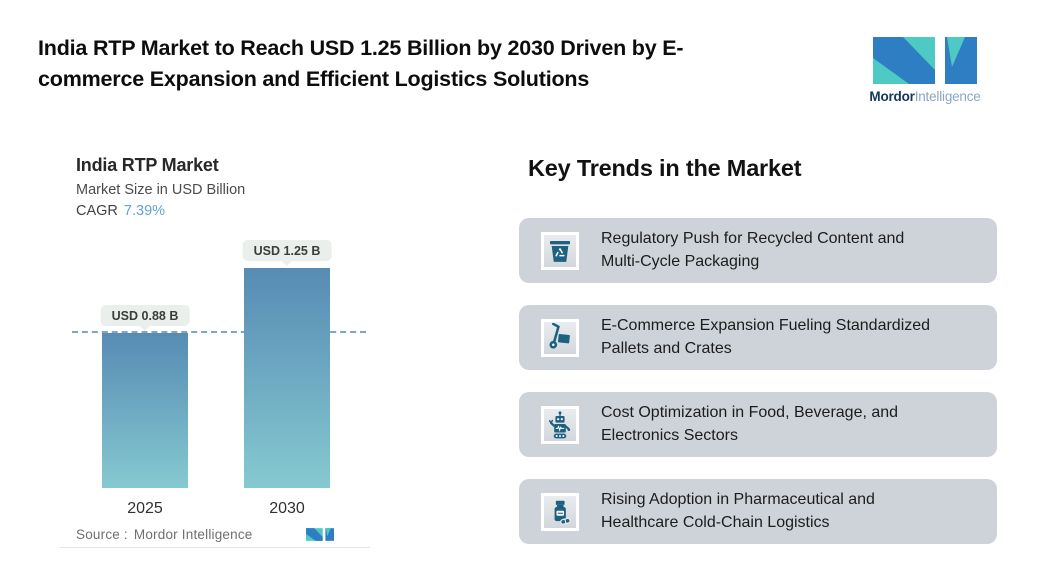 Image resolution: width=1039 pixels, height=585 pixels. I want to click on chart-title: India RTP Market, so click(147, 165).